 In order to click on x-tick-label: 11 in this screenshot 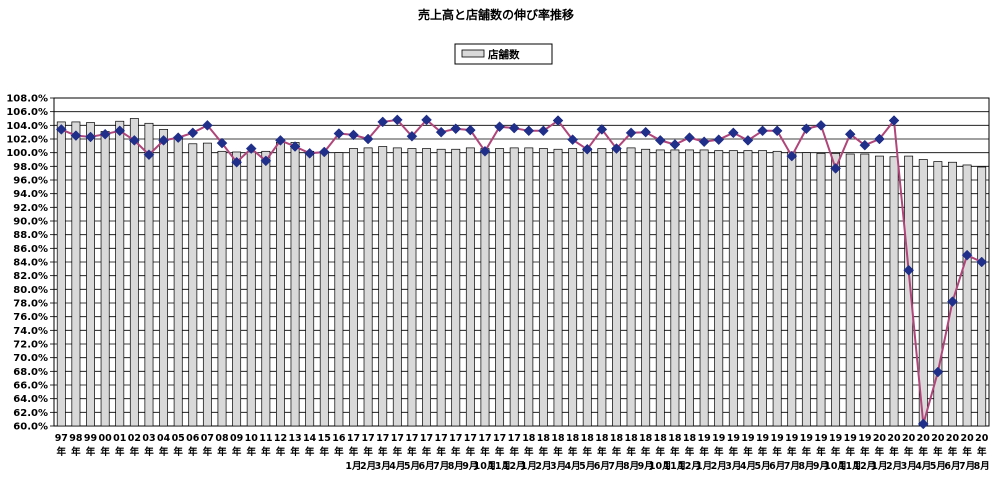, I will do `click(265, 438)`.